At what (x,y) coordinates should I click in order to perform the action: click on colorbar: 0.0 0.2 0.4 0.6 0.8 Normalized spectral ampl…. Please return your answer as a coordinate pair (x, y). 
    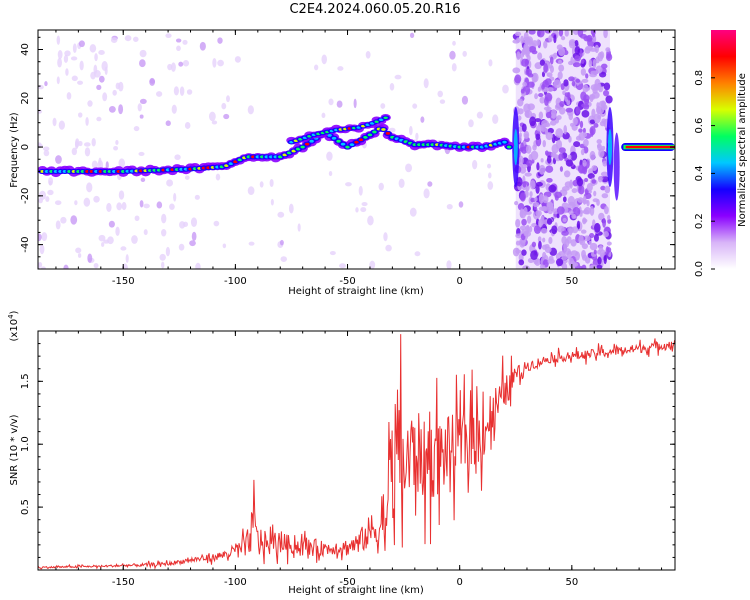
    Looking at the image, I should click on (721, 153).